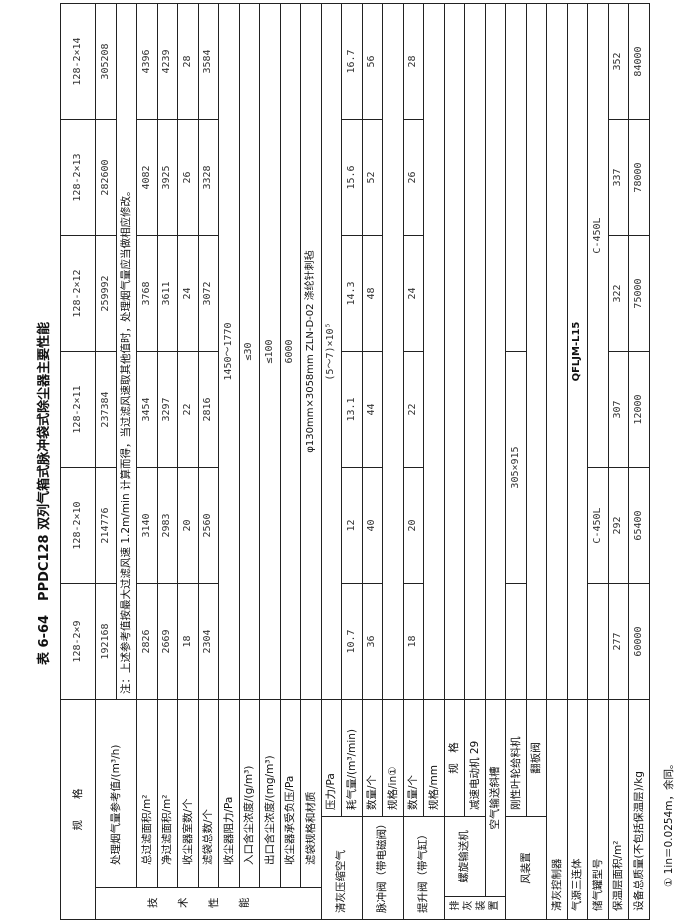 This screenshot has height=924, width=700. I want to click on table-row: 耗气量/(m³/min) 10.7 12 13.1 14.3 15.6 16.7, so click(351, 461).